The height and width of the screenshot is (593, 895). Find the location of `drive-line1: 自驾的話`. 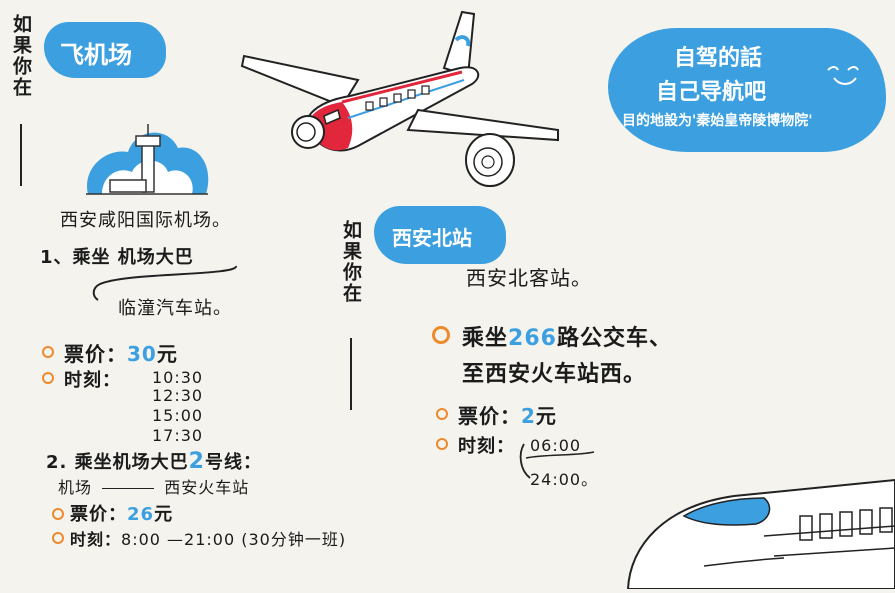

drive-line1: 自驾的話 is located at coordinates (718, 58).